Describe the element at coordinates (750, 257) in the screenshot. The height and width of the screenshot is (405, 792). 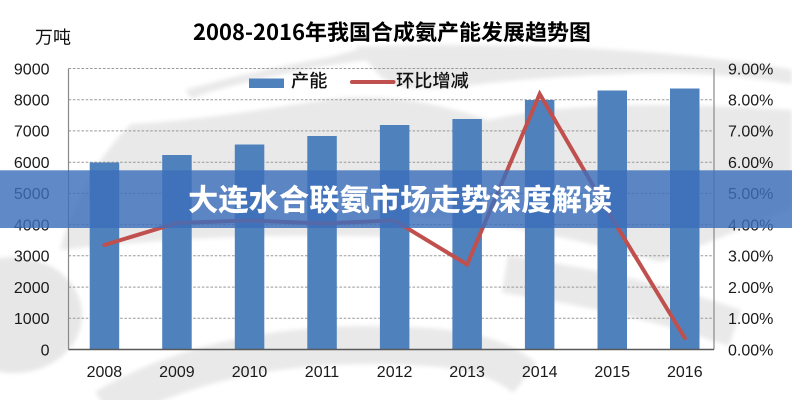
I see `svg-text: 3.00%` at that location.